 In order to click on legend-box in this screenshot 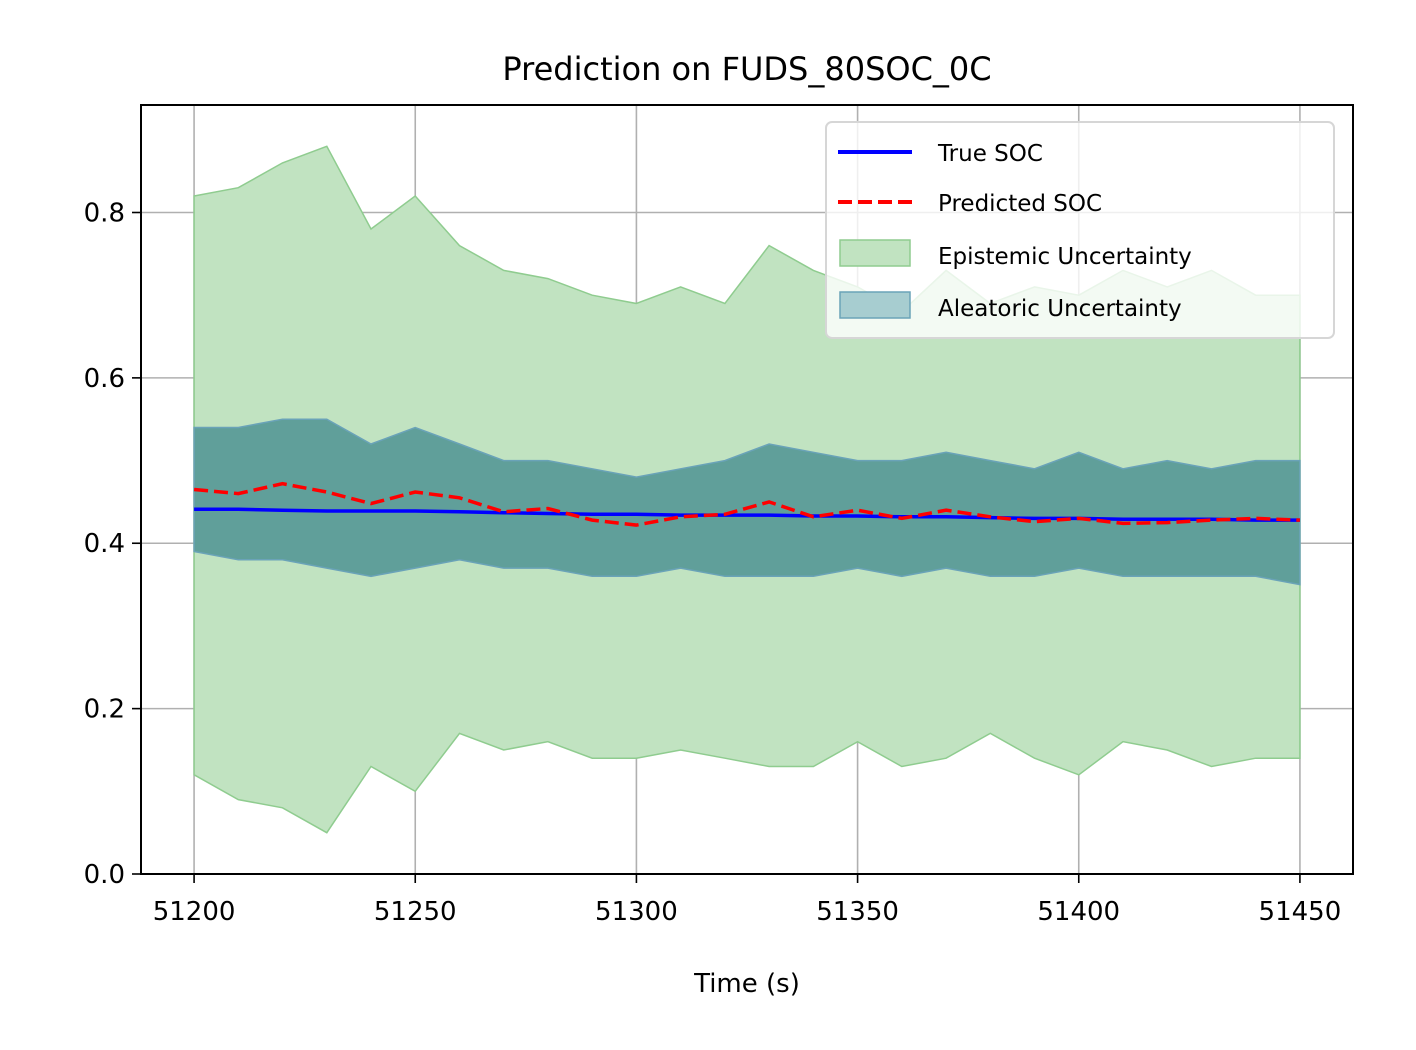, I will do `click(1080, 230)`.